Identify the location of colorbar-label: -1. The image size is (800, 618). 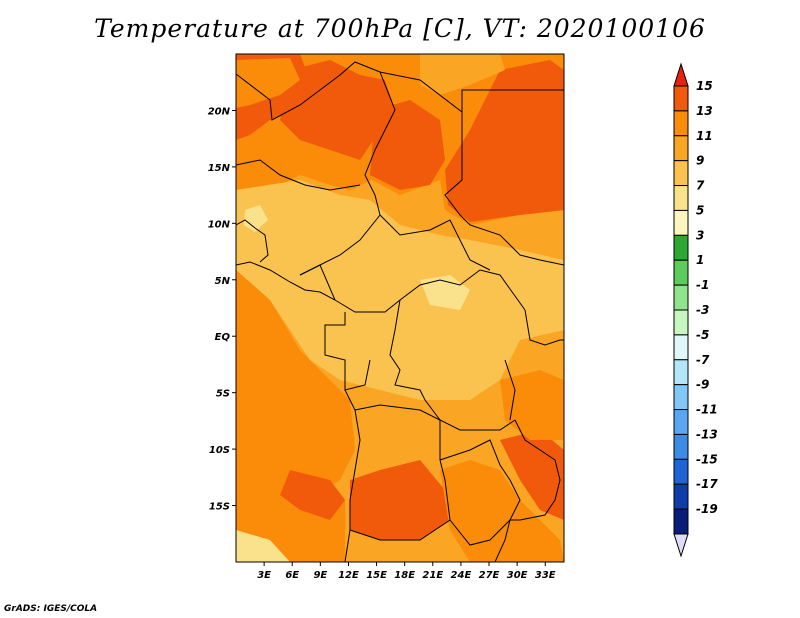
(702, 285).